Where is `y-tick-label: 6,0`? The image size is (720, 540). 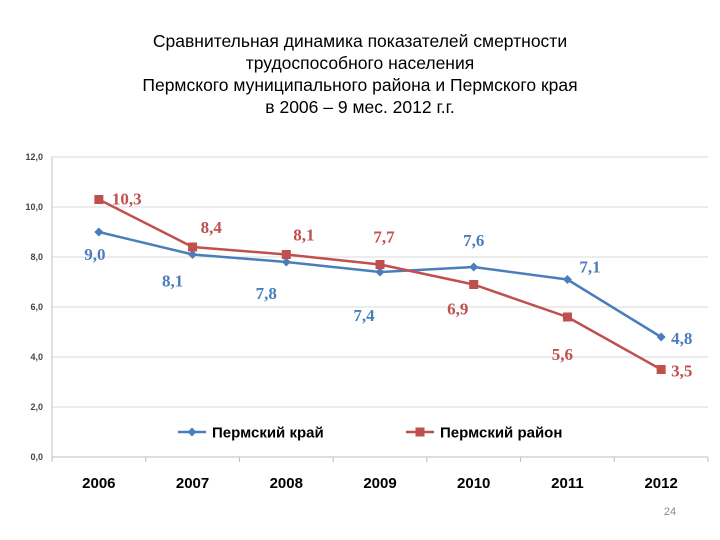
y-tick-label: 6,0 is located at coordinates (36, 307).